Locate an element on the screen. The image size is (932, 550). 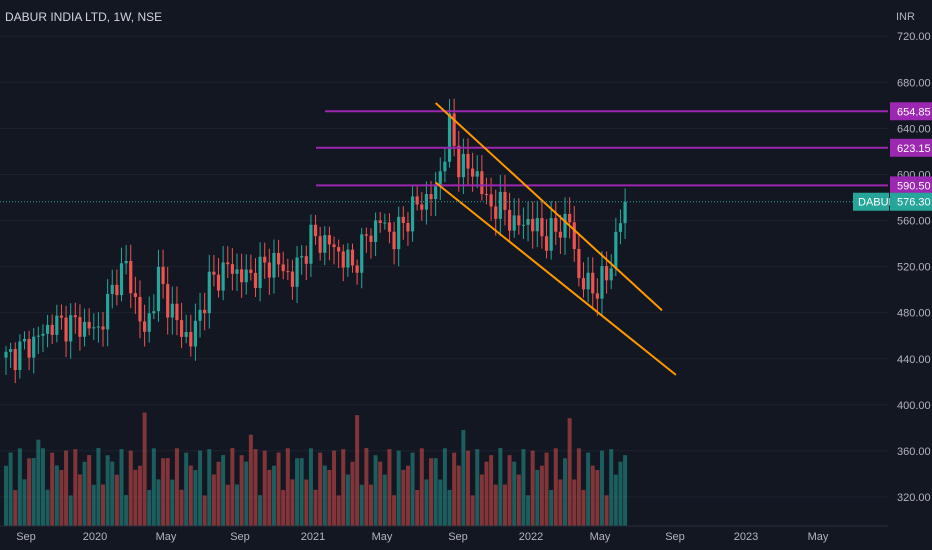
descending-channel is located at coordinates (555, 239).